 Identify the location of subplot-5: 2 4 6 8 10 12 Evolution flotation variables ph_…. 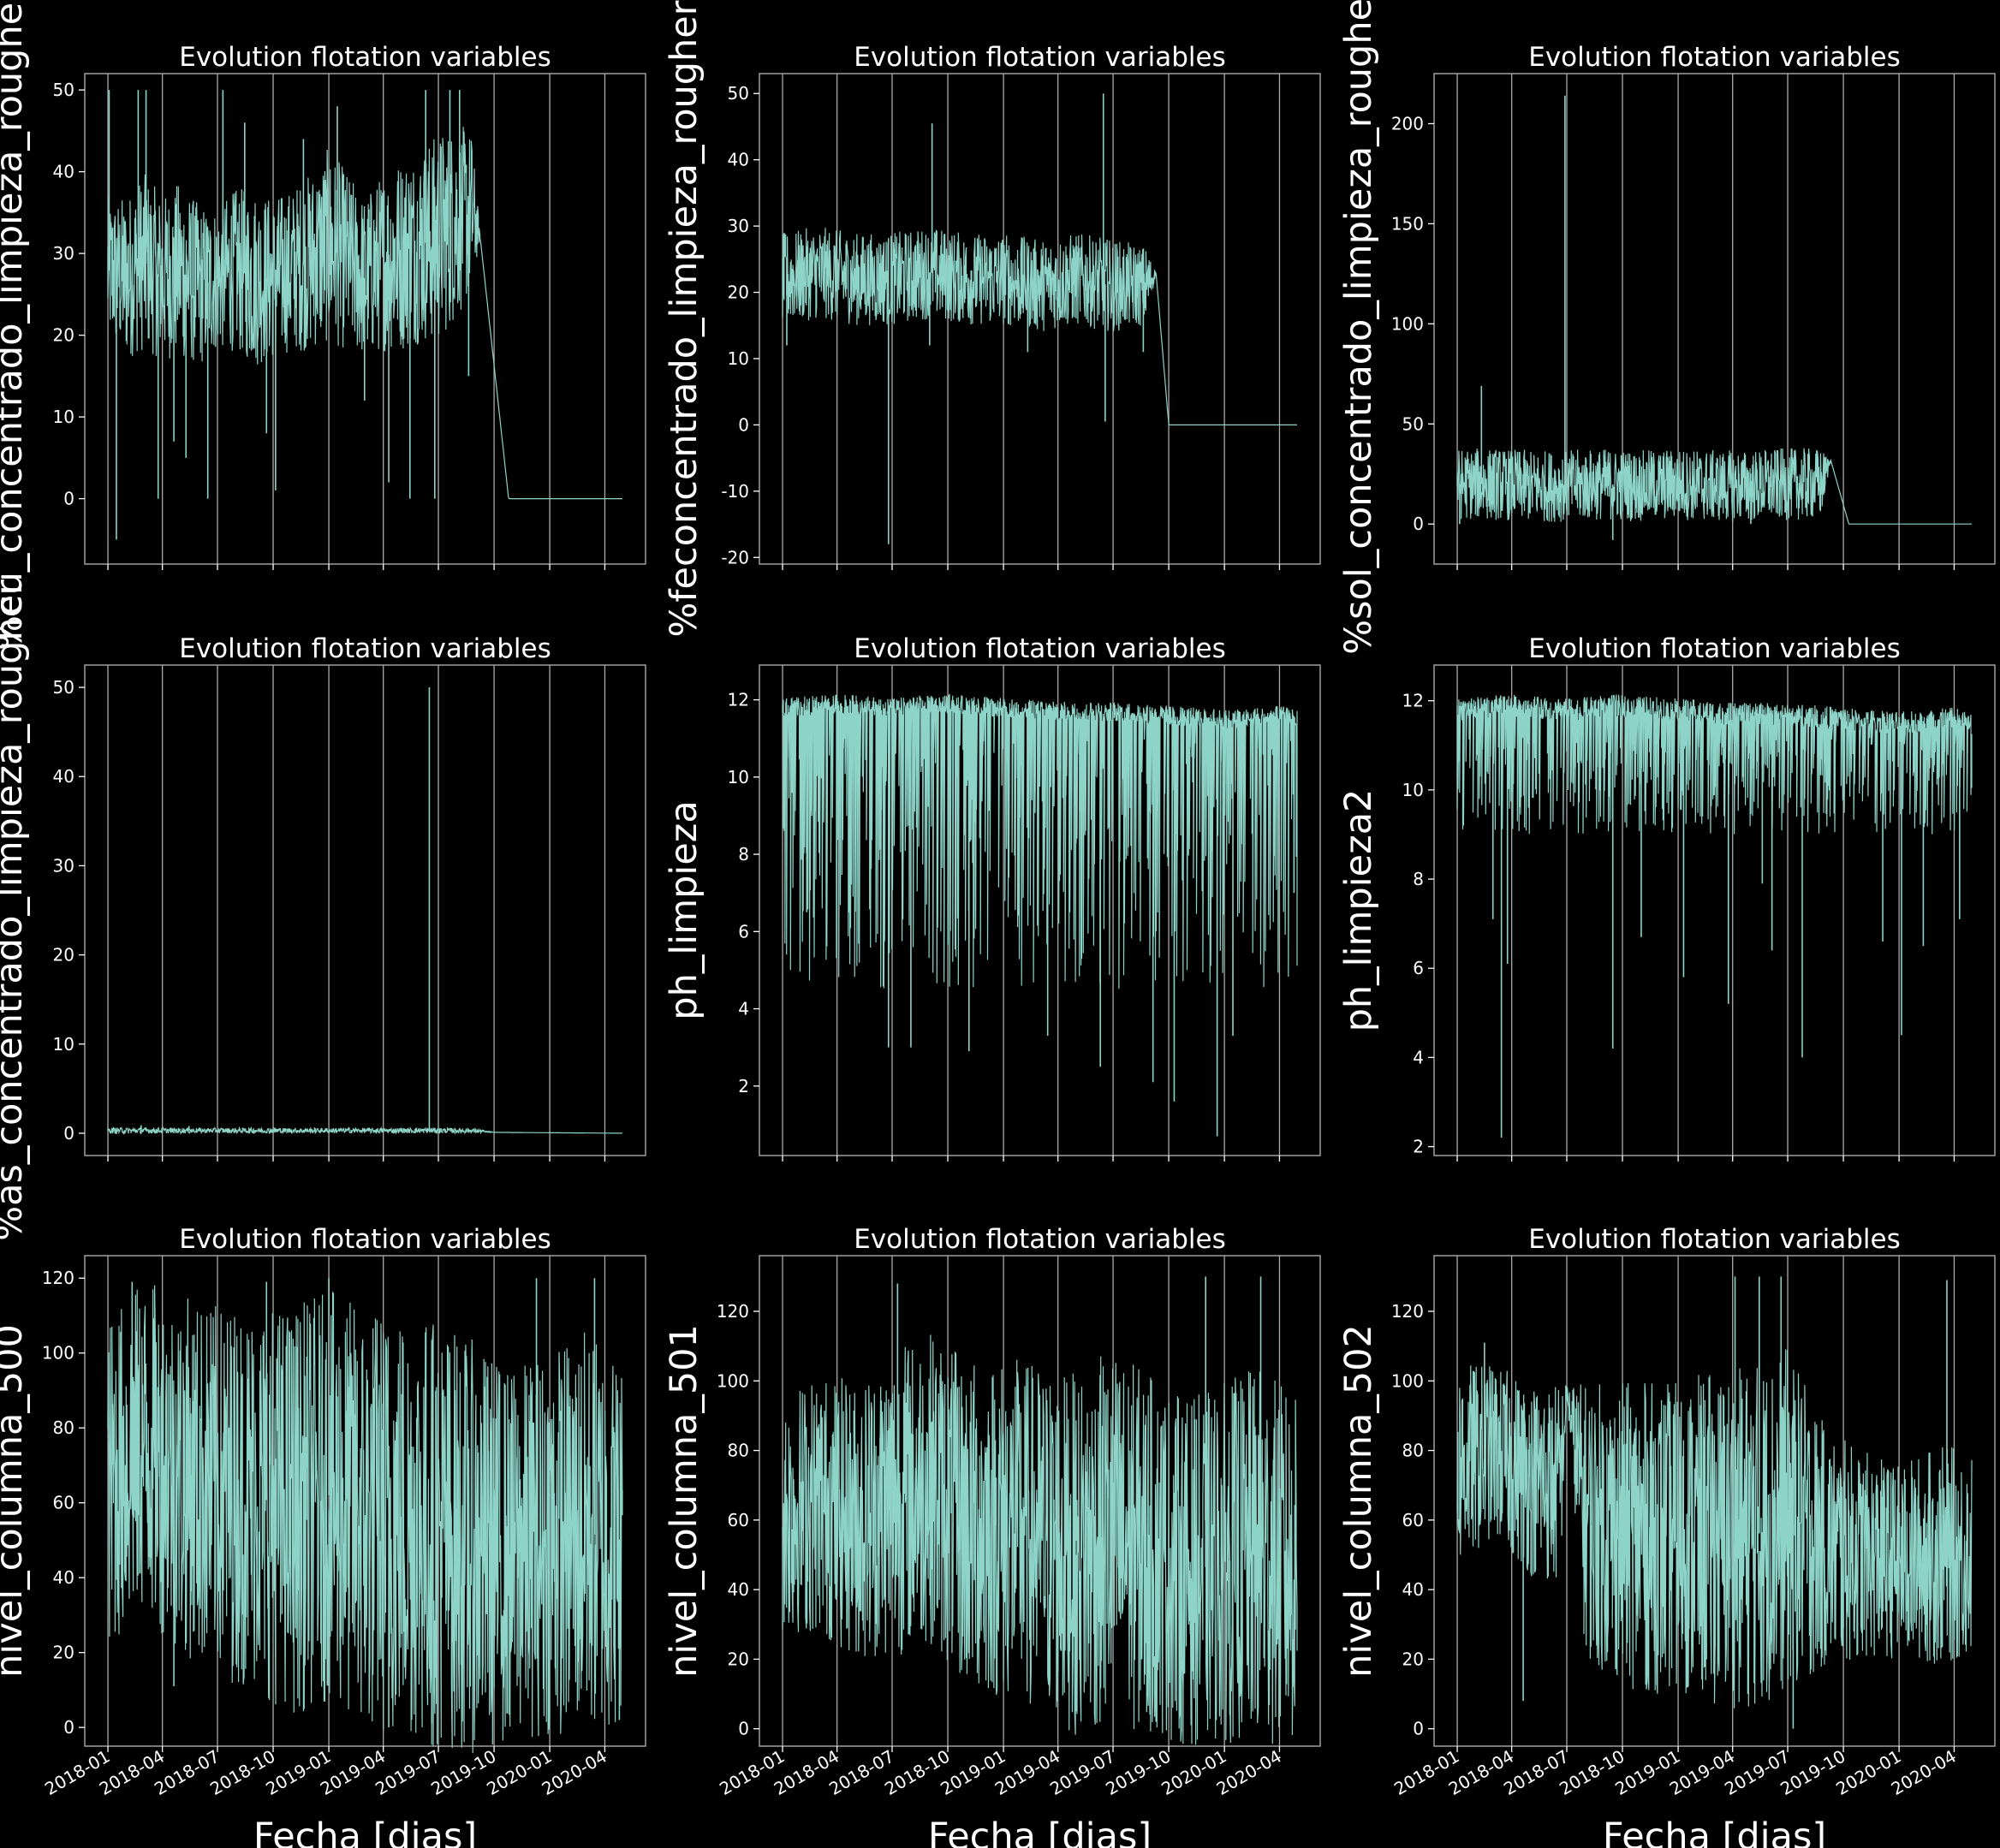
(992, 897).